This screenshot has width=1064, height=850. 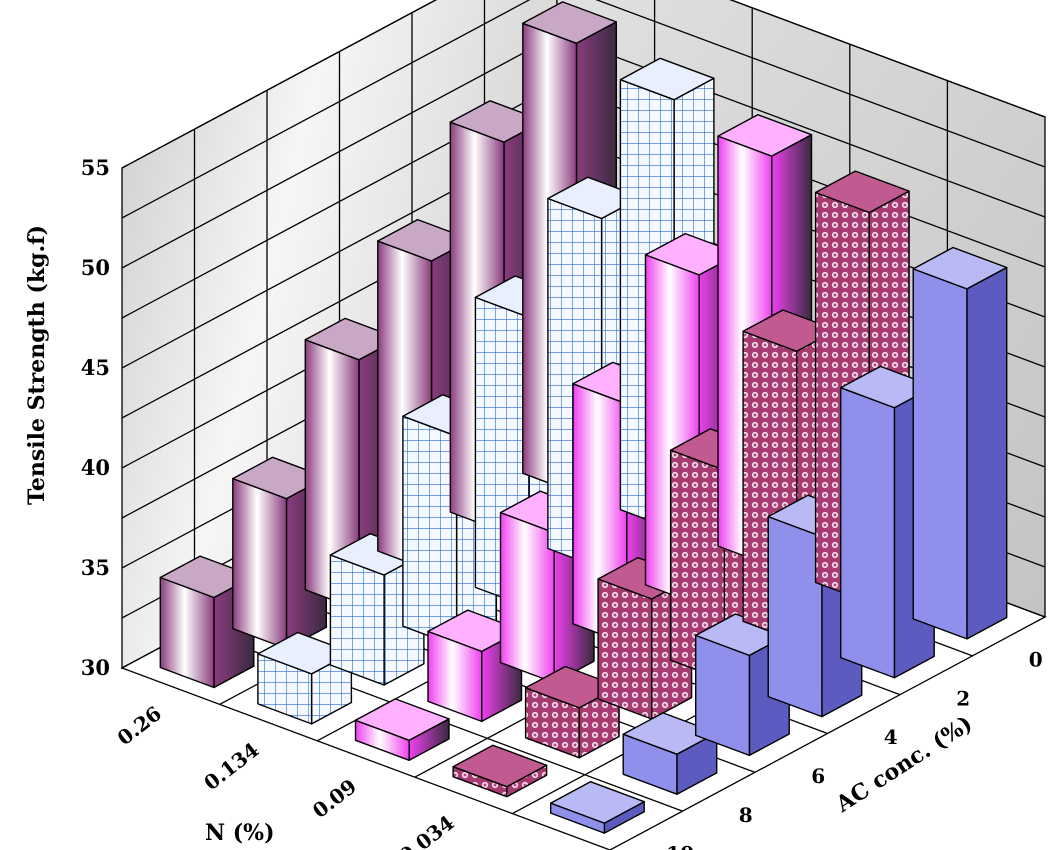 I want to click on n-axis-label: N (%), so click(x=240, y=833).